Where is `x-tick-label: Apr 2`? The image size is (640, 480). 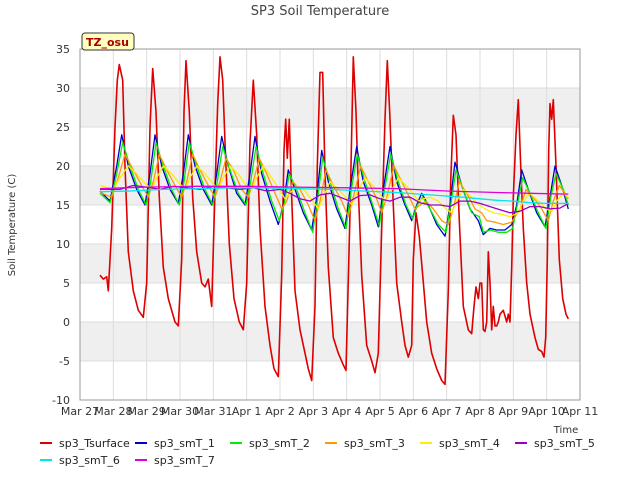
x-tick-label: Apr 2 is located at coordinates (280, 411).